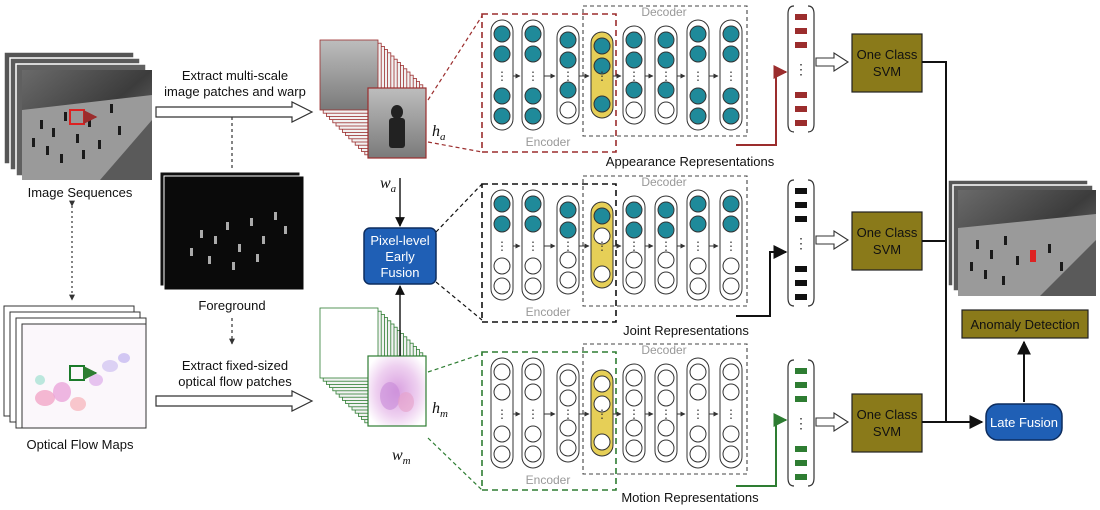 This screenshot has width=1100, height=510. What do you see at coordinates (459, 208) in the screenshot?
I see `joint-proj-top` at bounding box center [459, 208].